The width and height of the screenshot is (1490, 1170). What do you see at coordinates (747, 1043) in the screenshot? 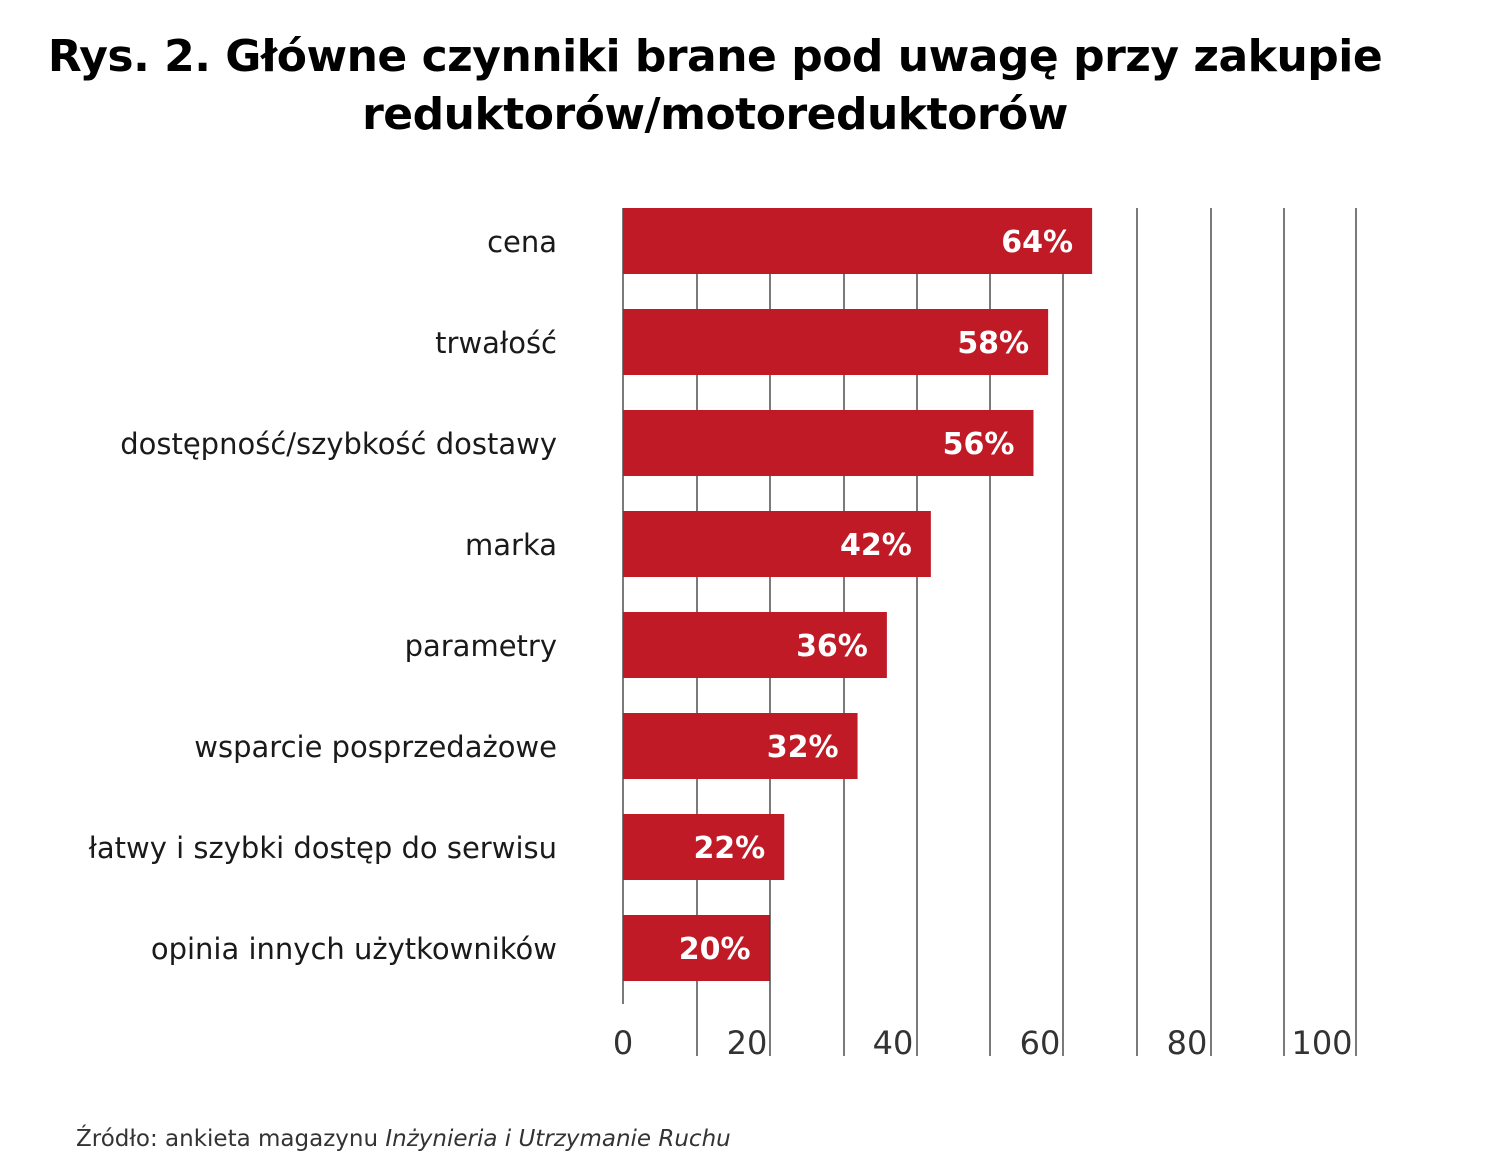
I see `x-tick-label: 20` at bounding box center [747, 1043].